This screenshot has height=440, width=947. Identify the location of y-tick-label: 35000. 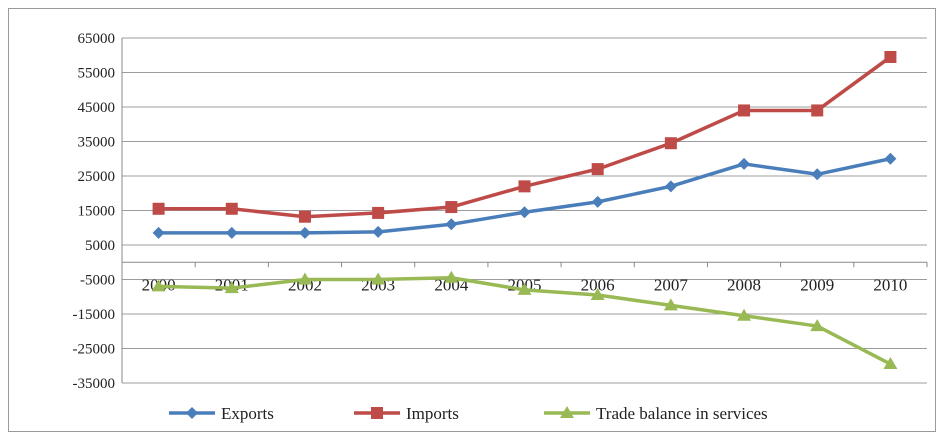
(97, 143).